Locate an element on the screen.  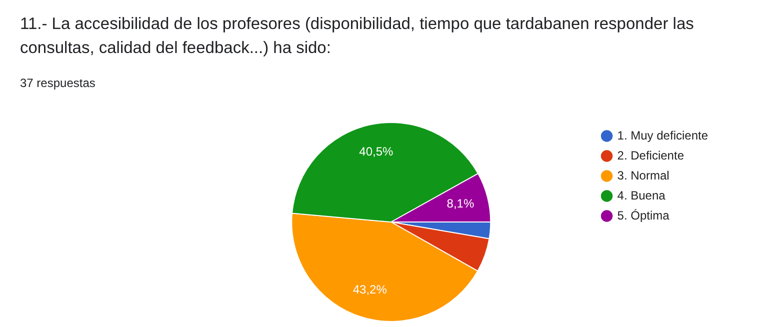
data-label: 43,2% is located at coordinates (370, 289).